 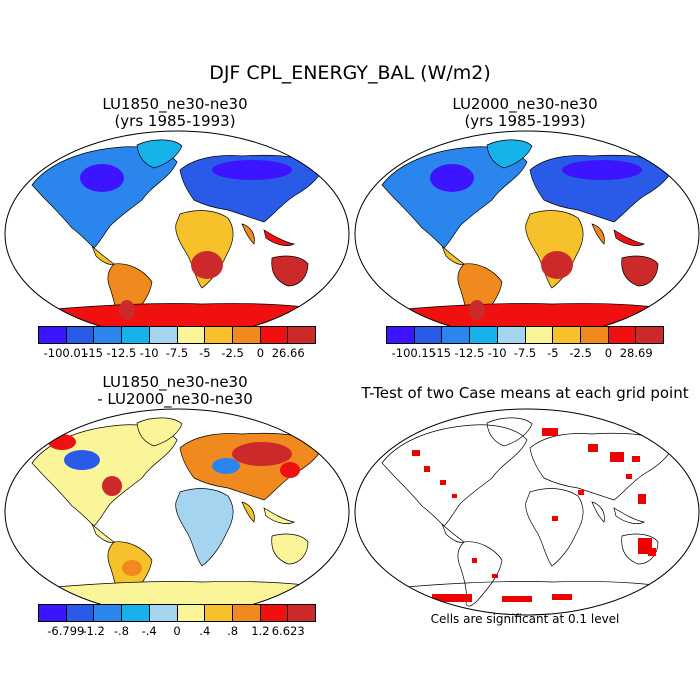 I want to click on colorbar-tick-label: .8, so click(x=233, y=631).